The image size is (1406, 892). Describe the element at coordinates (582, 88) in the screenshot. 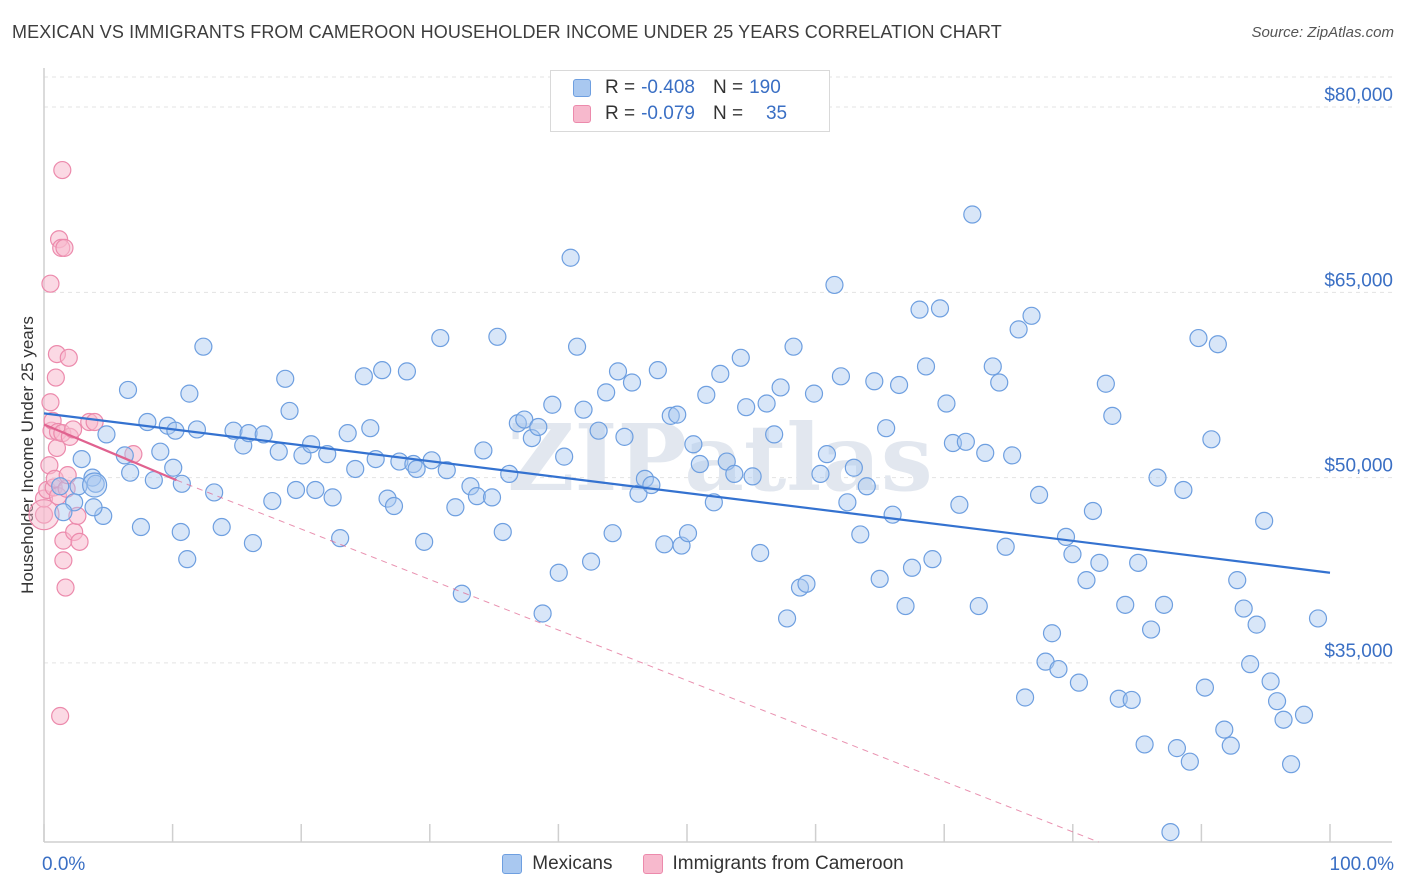

I see `legend-swatch-mexicans` at that location.